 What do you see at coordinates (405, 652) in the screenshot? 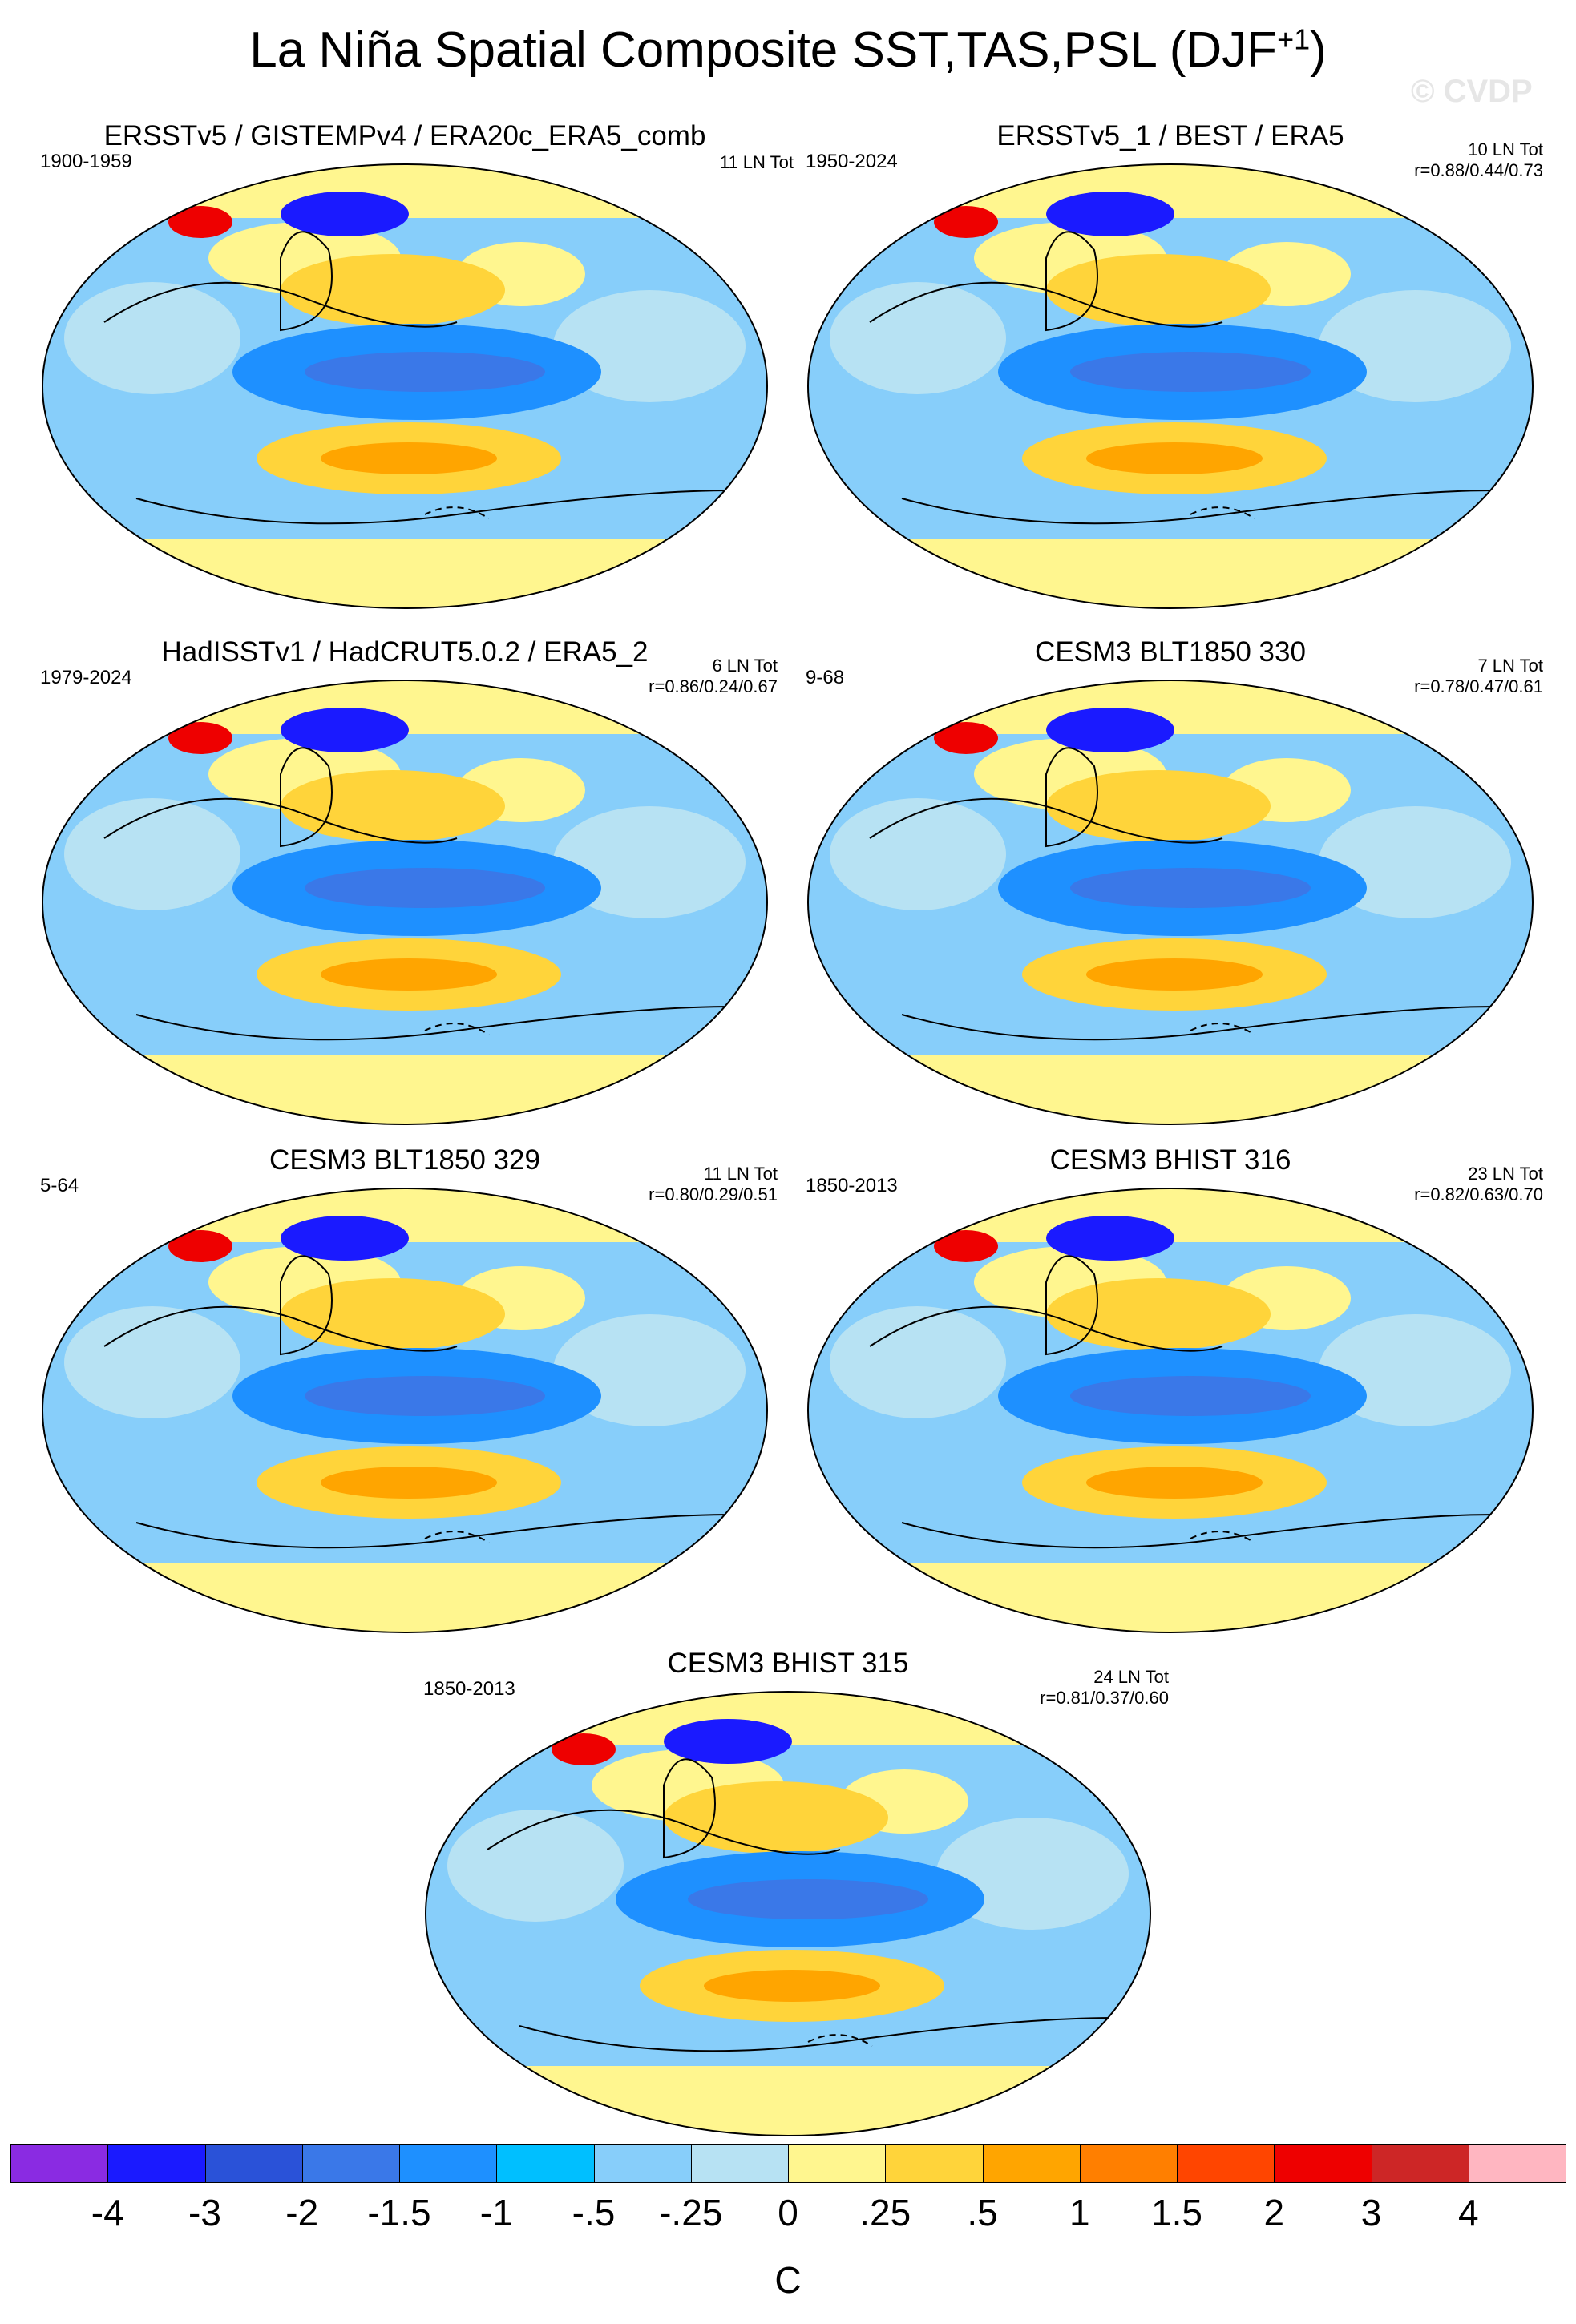
I see `panel-title: HadISSTv1 / HadCRUT5.0.2 / ERA5_2` at bounding box center [405, 652].